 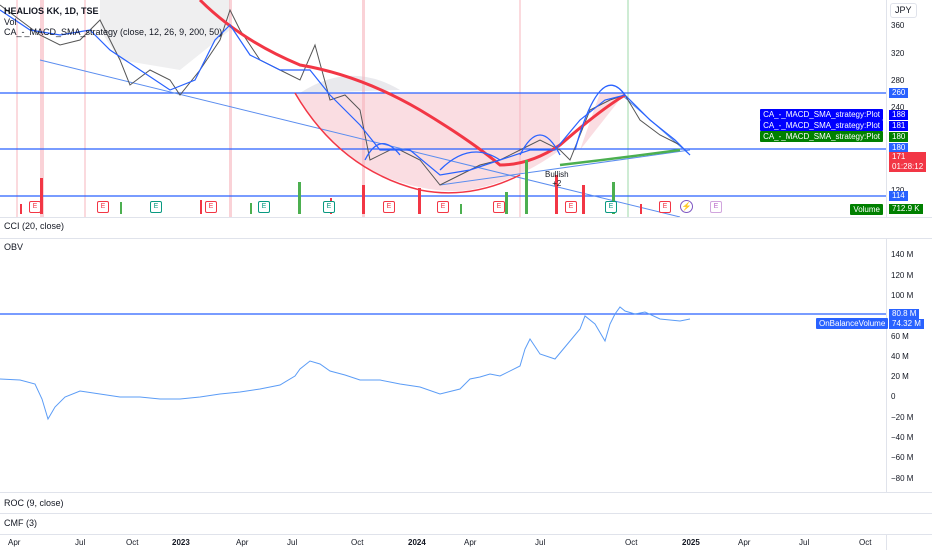 I want to click on level-260-tag: 260, so click(x=899, y=93).